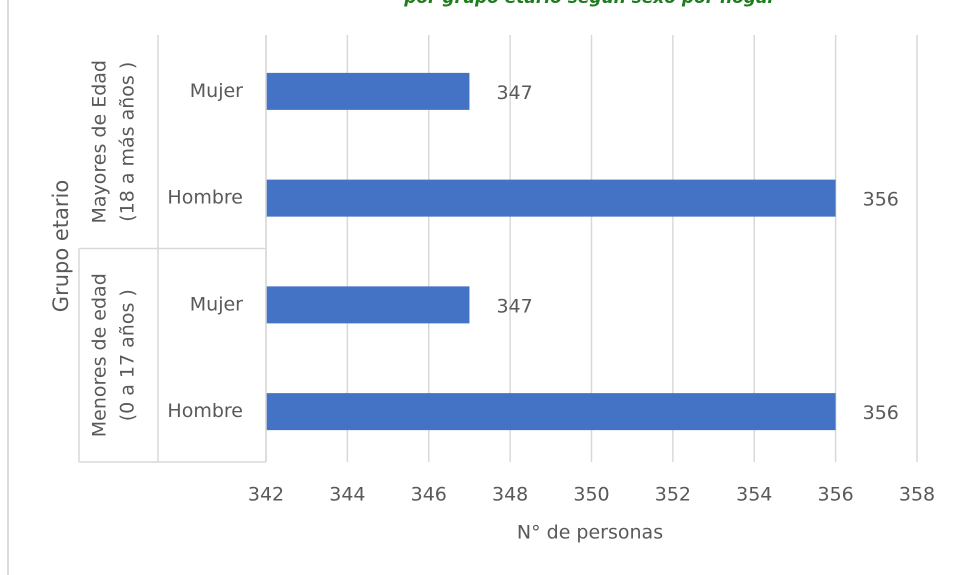 This screenshot has width=957, height=575. I want to click on x-tick-label: 346, so click(429, 495).